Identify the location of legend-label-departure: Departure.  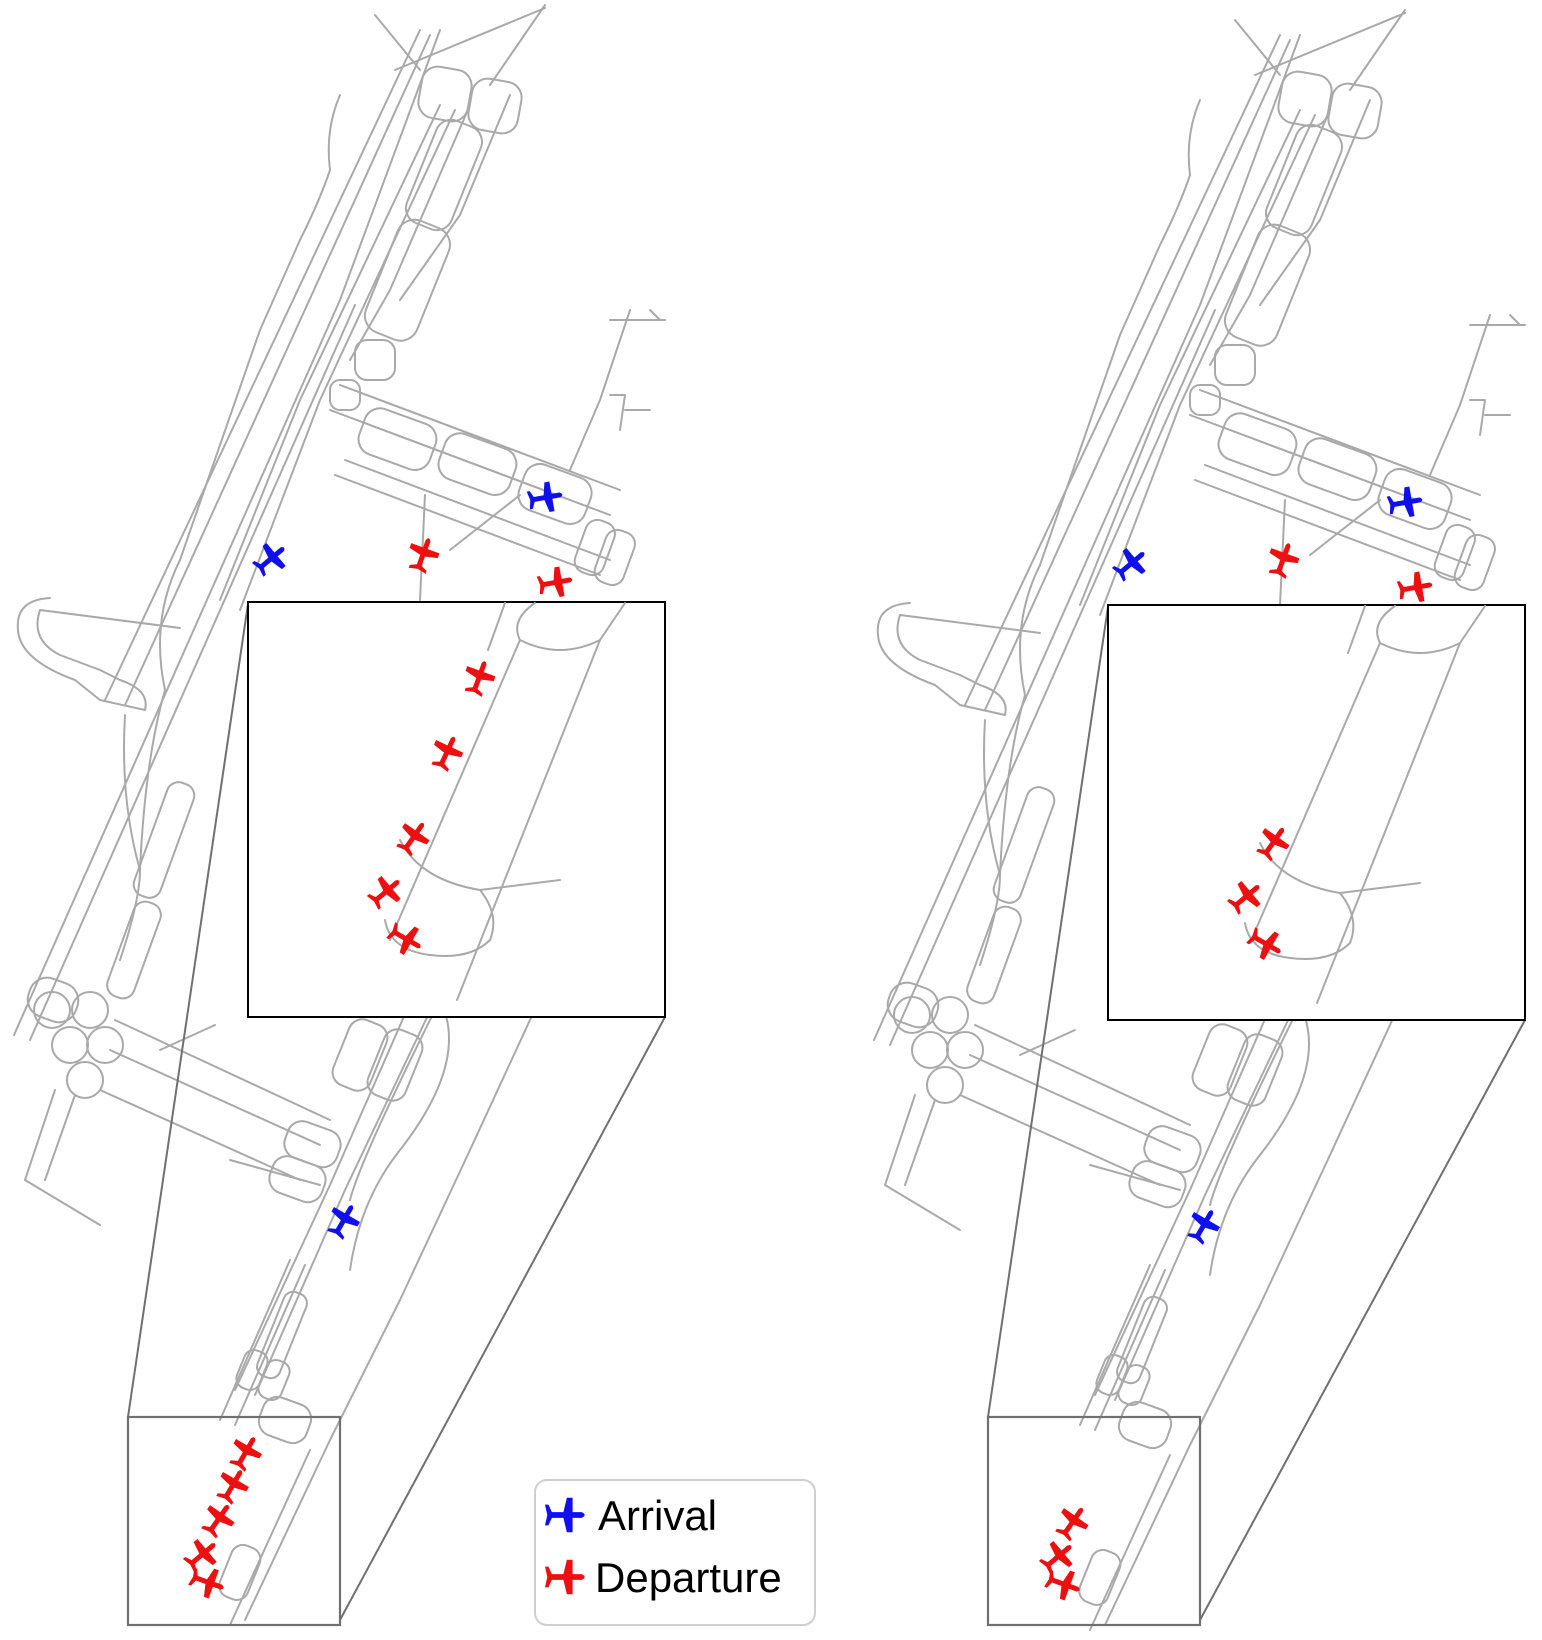
(688, 1577).